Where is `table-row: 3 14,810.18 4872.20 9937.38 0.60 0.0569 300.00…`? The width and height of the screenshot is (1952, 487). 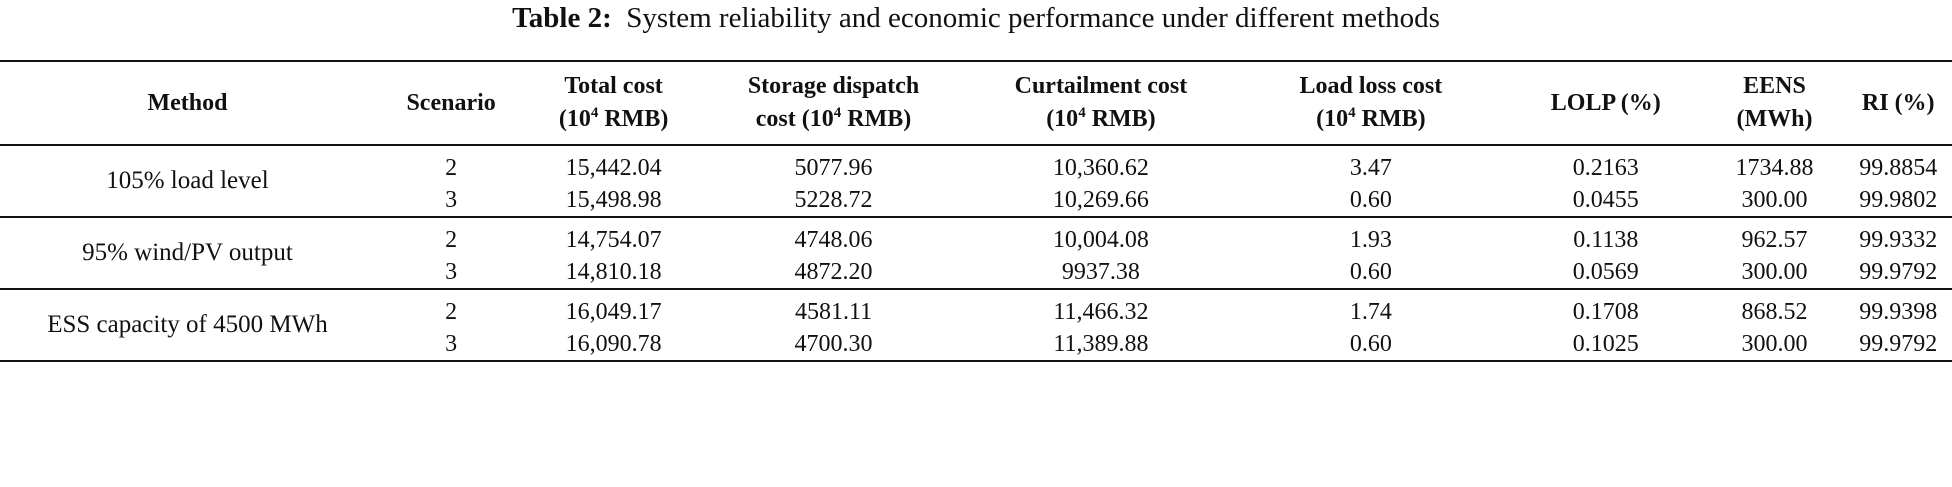
table-row: 3 14,810.18 4872.20 9937.38 0.60 0.0569 300.00… is located at coordinates (976, 272).